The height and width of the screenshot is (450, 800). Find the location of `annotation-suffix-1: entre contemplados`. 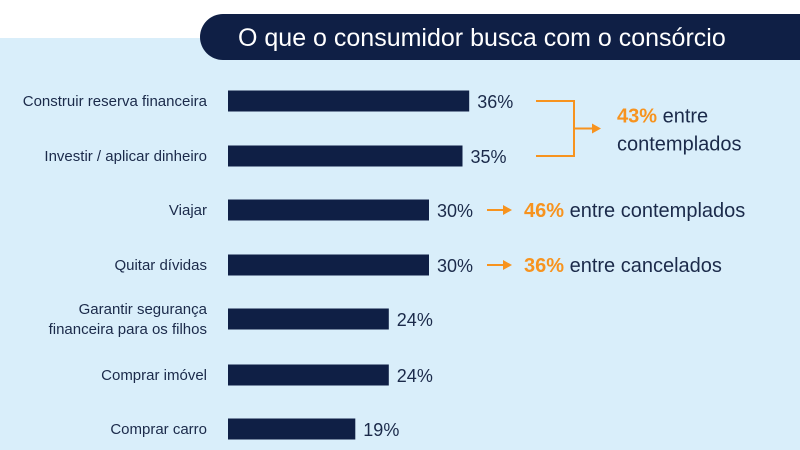

annotation-suffix-1: entre contemplados is located at coordinates (654, 211).